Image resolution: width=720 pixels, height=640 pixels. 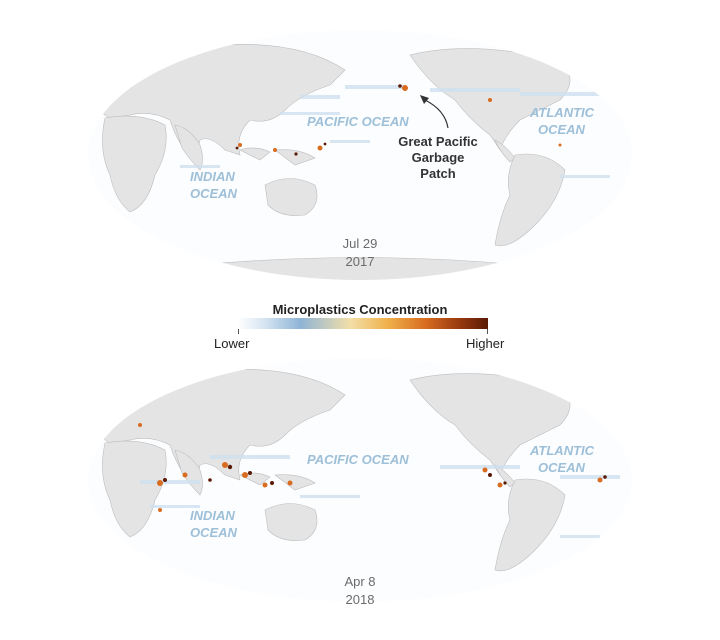 What do you see at coordinates (359, 581) in the screenshot?
I see `date-label-line1: Apr 8` at bounding box center [359, 581].